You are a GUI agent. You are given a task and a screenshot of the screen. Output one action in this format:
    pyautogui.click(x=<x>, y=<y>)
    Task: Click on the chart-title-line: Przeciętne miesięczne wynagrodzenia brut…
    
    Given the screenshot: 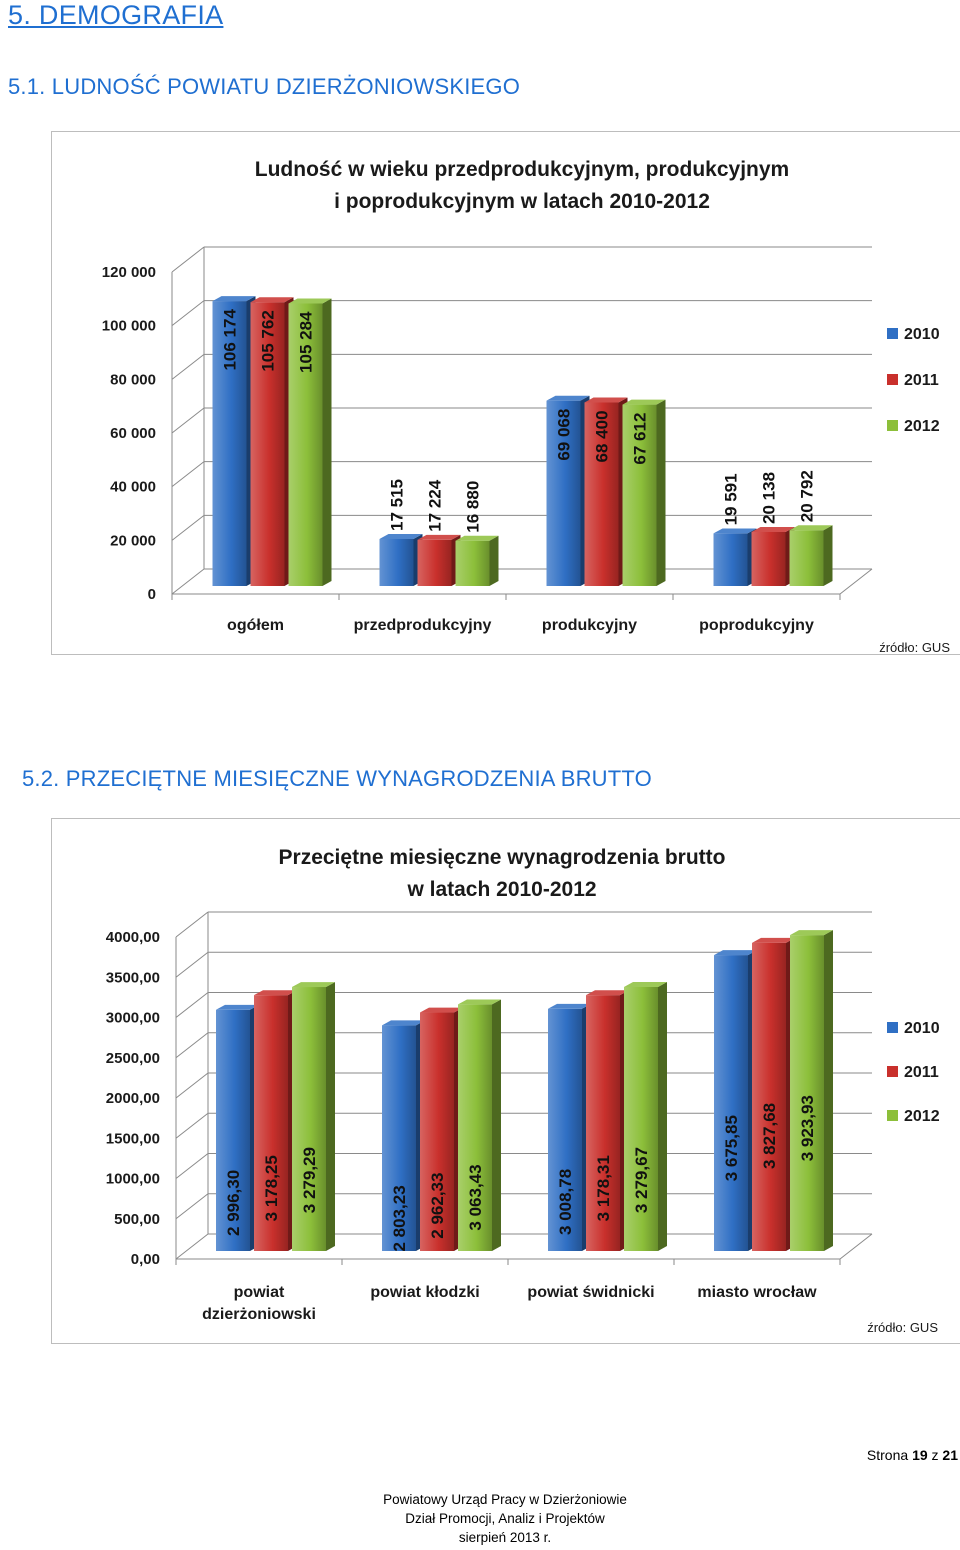 What is the action you would take?
    pyautogui.click(x=502, y=857)
    